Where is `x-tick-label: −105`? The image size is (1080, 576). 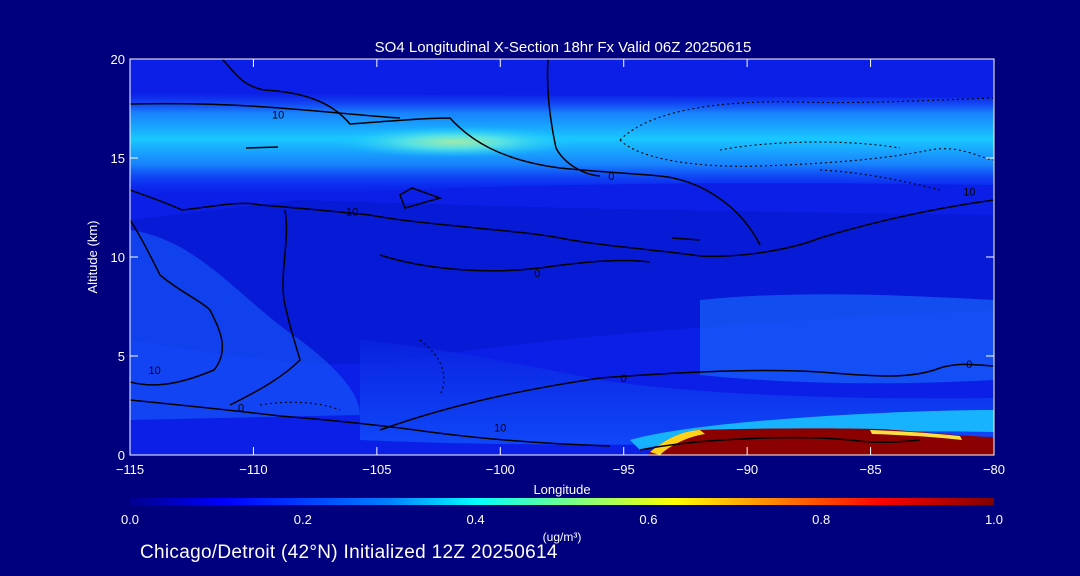 x-tick-label: −105 is located at coordinates (376, 469).